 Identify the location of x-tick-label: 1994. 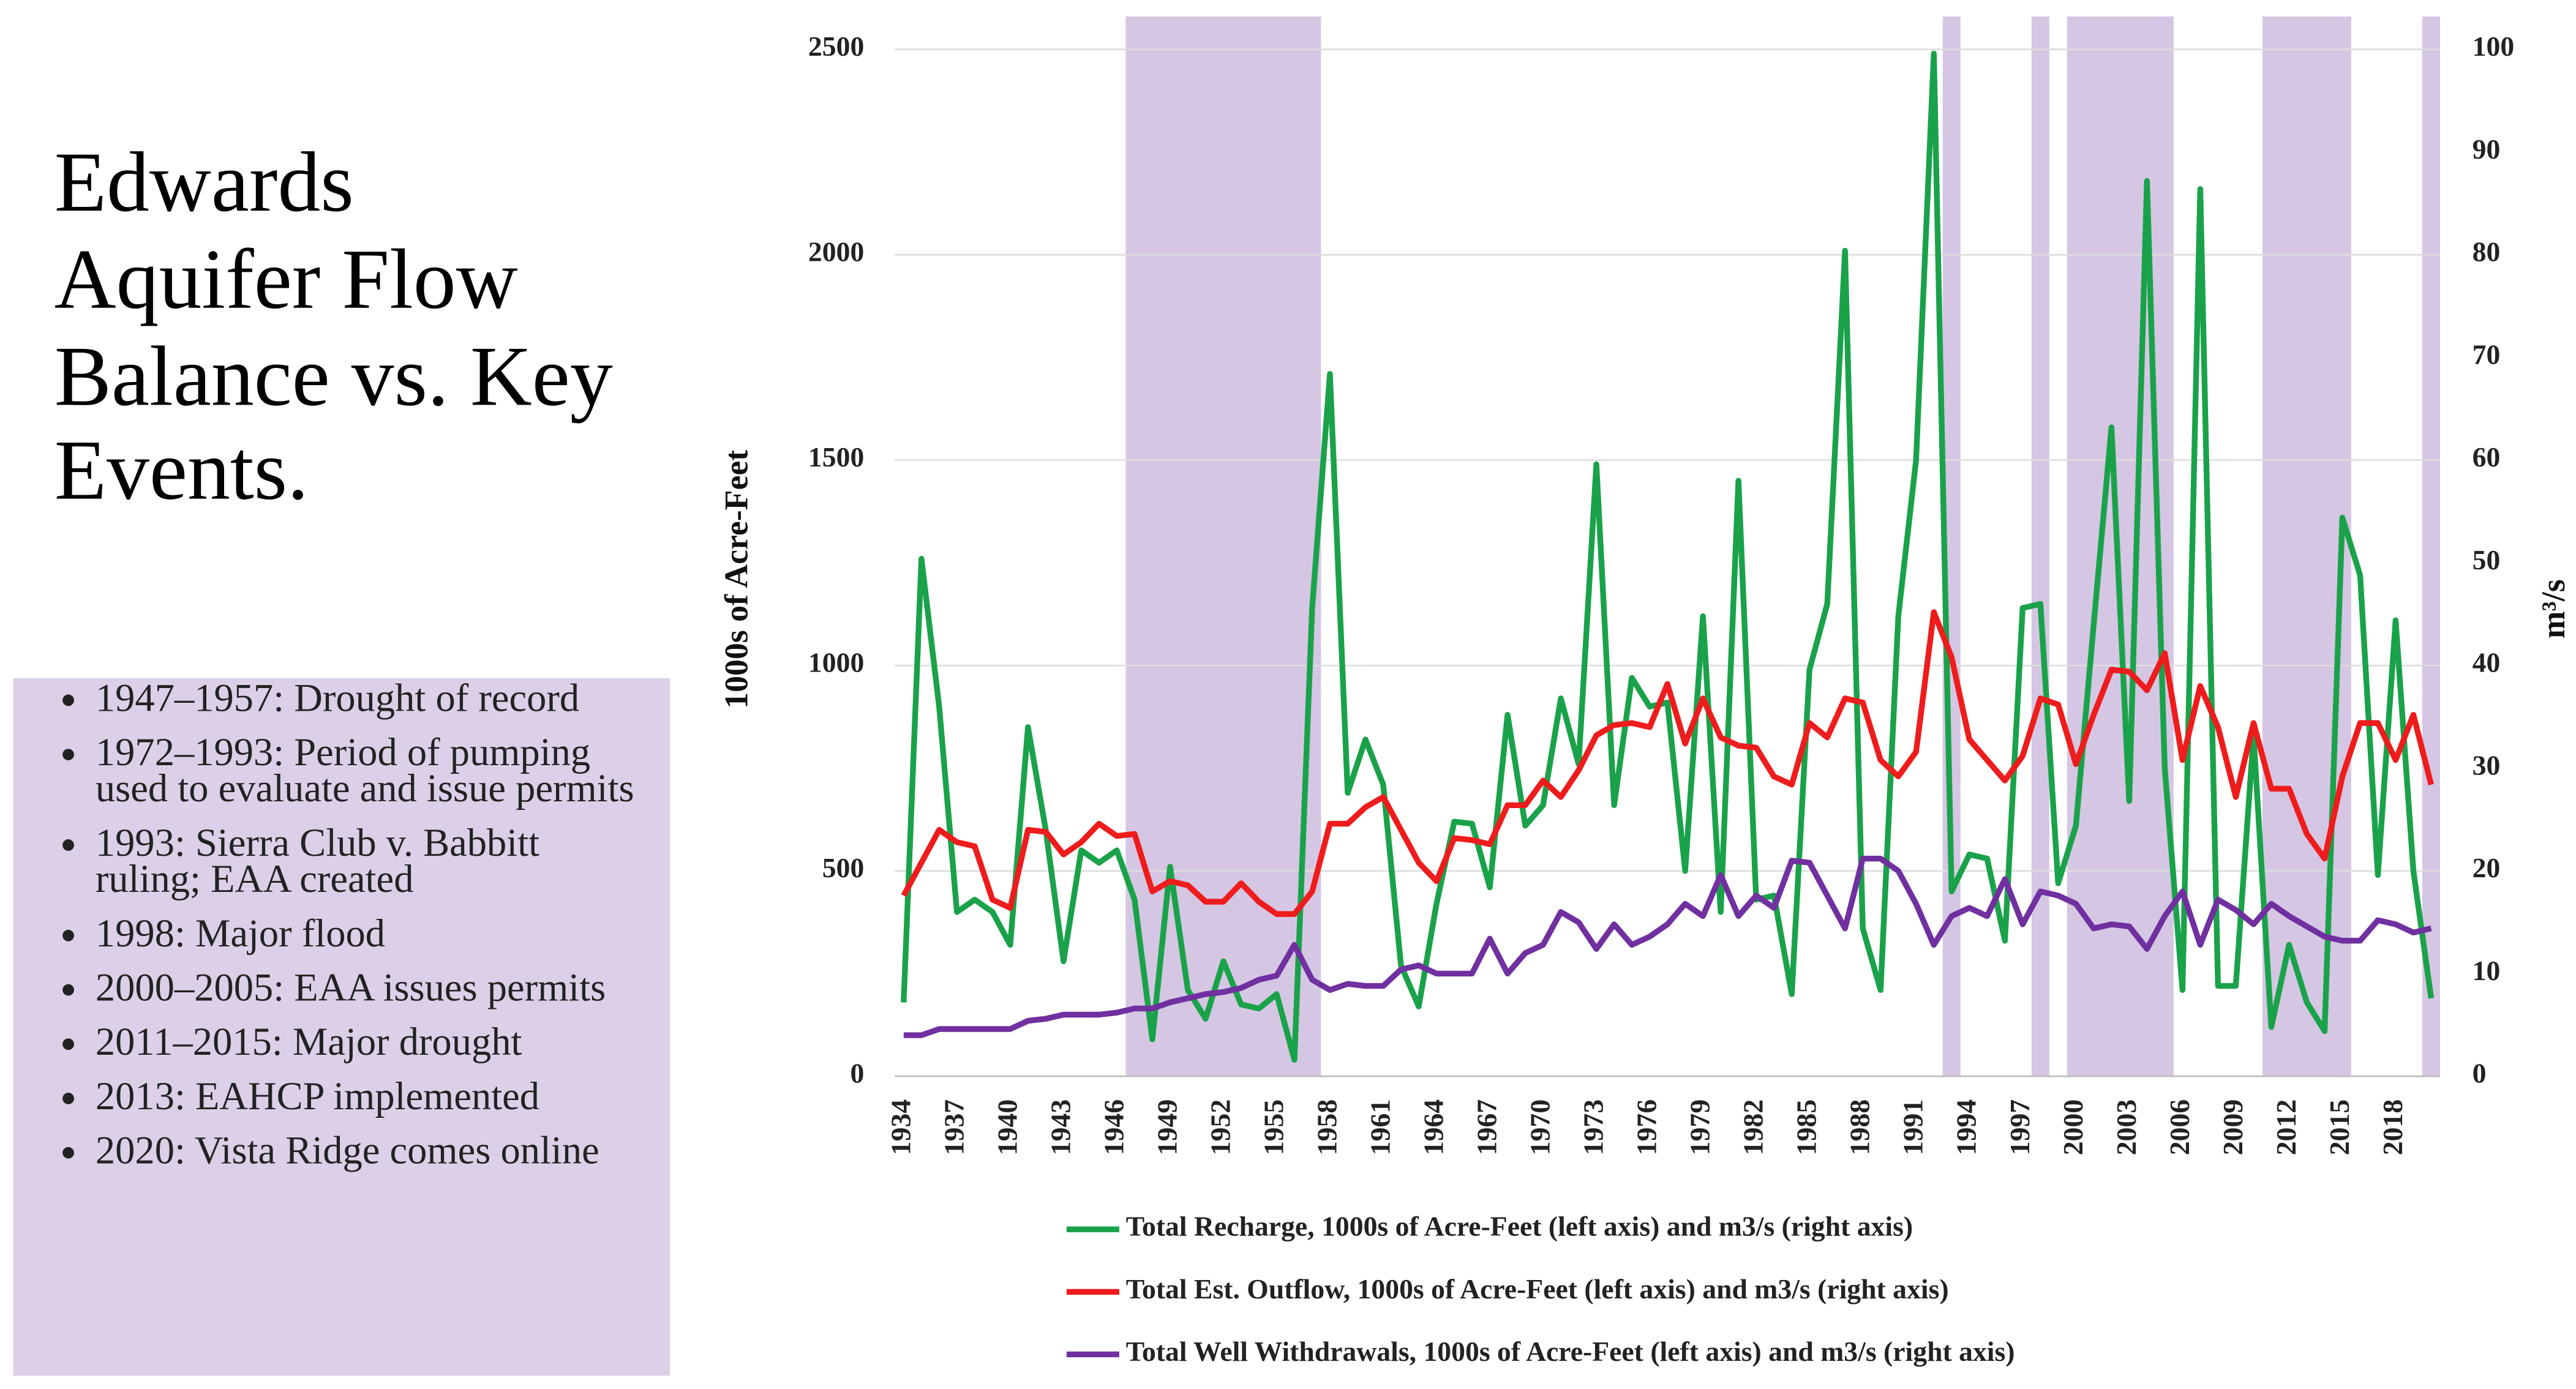
(1966, 1127).